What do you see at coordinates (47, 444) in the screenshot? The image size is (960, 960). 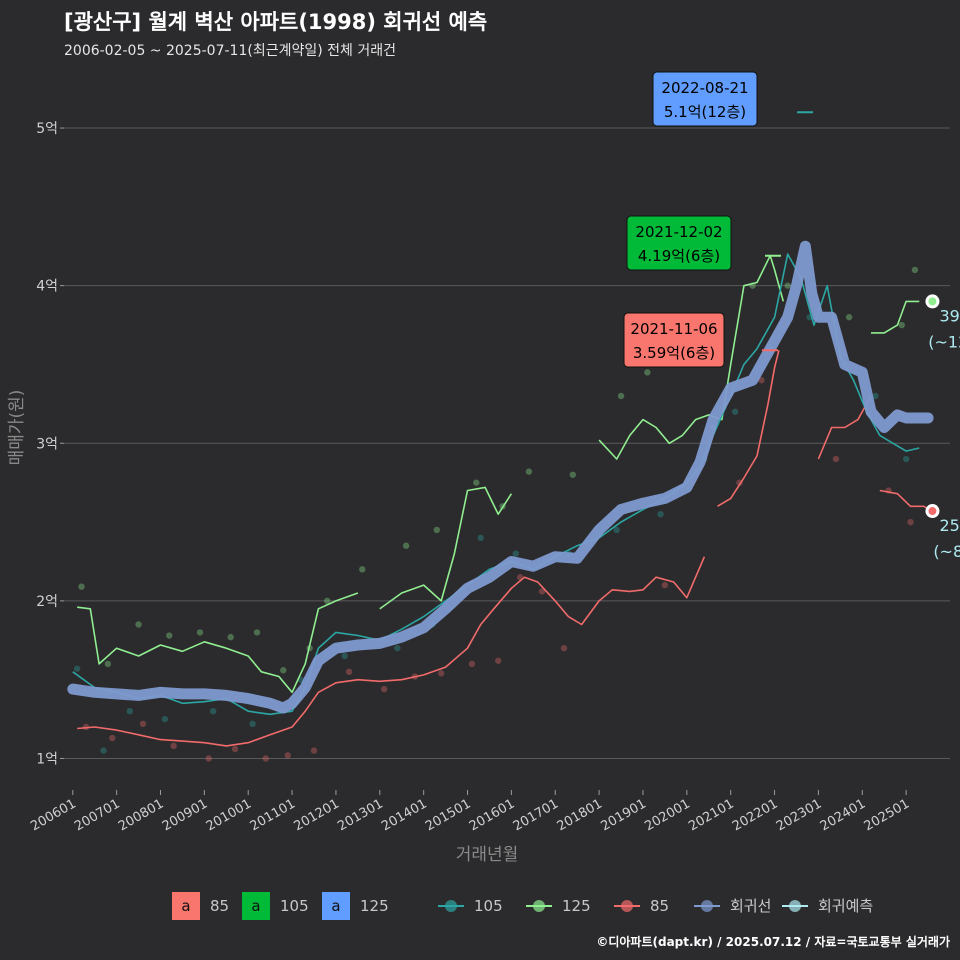 I see `y-tick-label: 3억` at bounding box center [47, 444].